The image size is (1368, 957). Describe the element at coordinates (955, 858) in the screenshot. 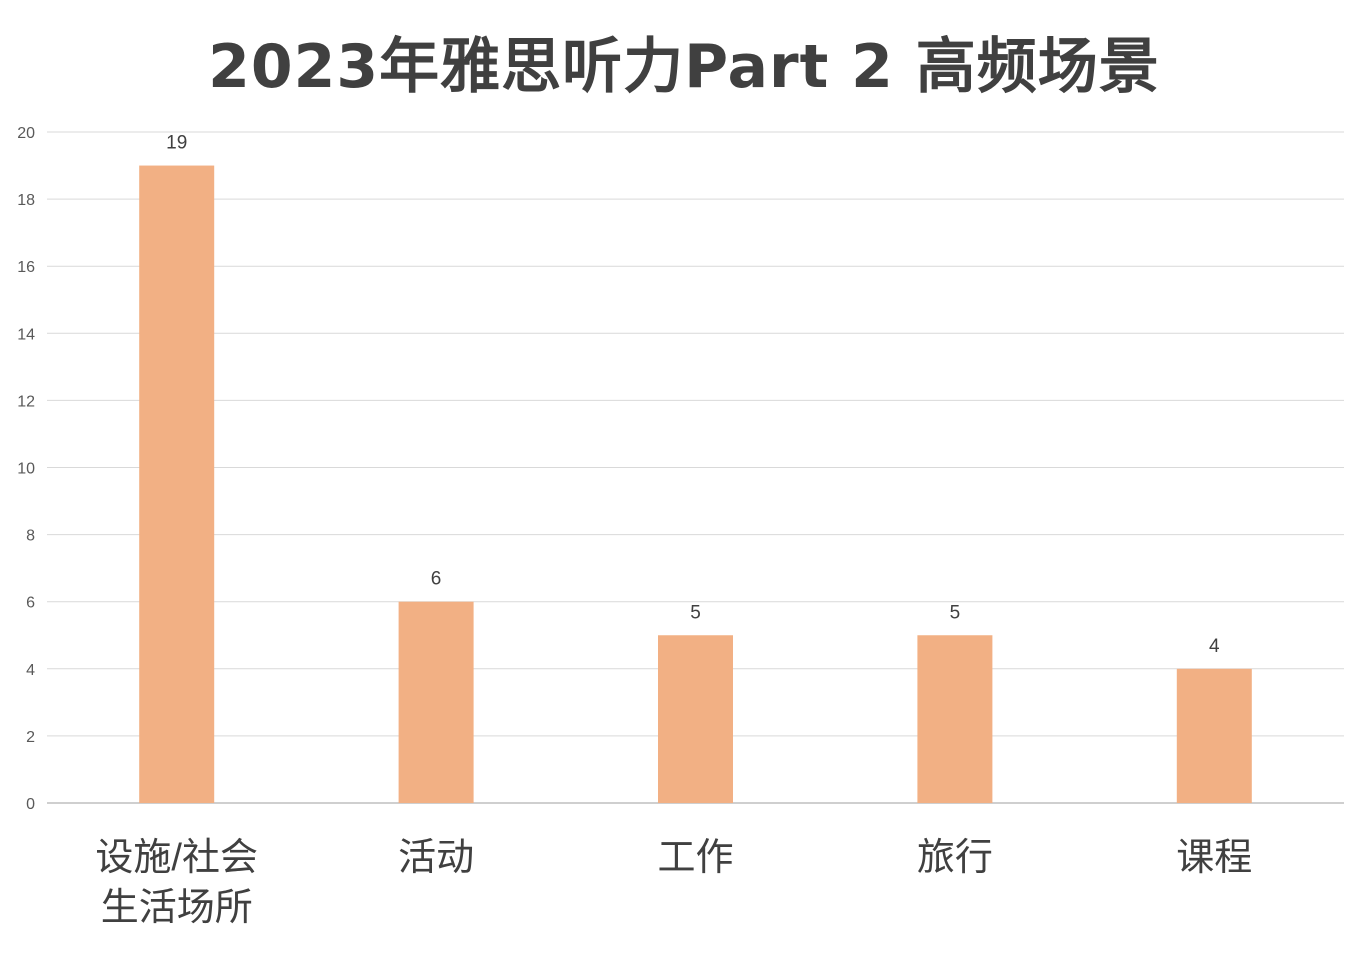

I see `x-tick-label: 旅行` at that location.